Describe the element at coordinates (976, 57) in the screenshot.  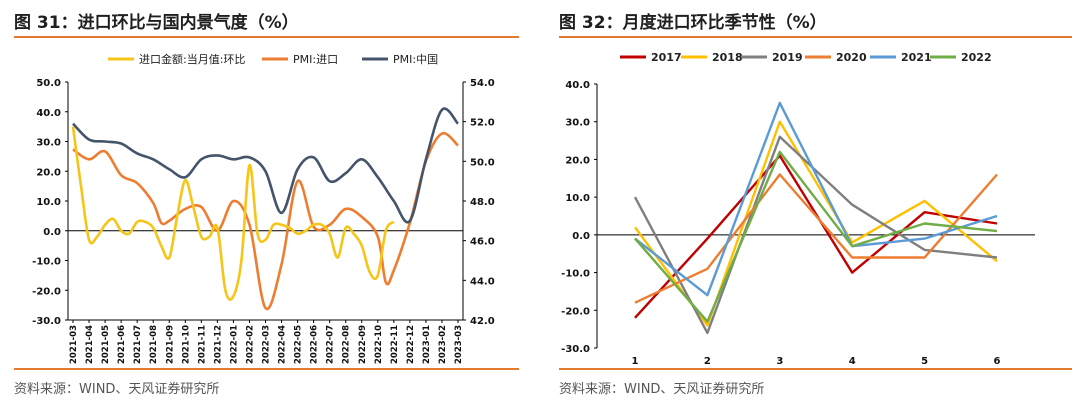
I see `legend-label: 2022` at that location.